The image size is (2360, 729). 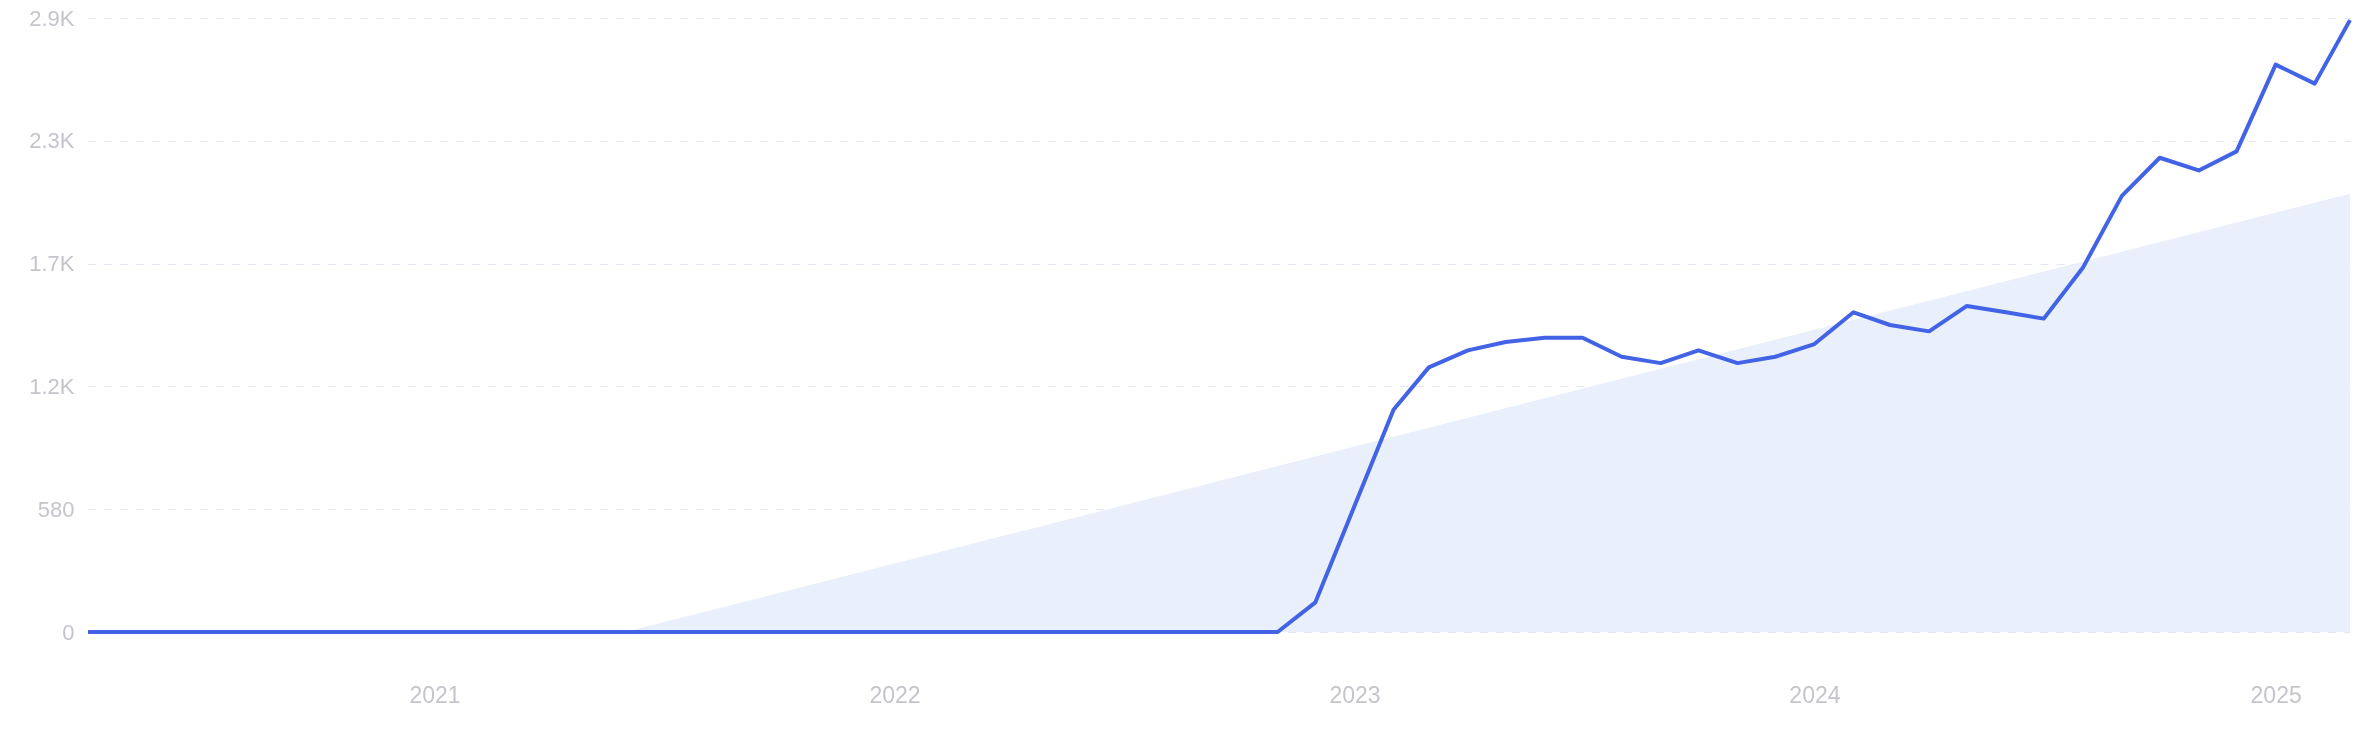 What do you see at coordinates (52, 386) in the screenshot?
I see `y-tick-label: 1.2K` at bounding box center [52, 386].